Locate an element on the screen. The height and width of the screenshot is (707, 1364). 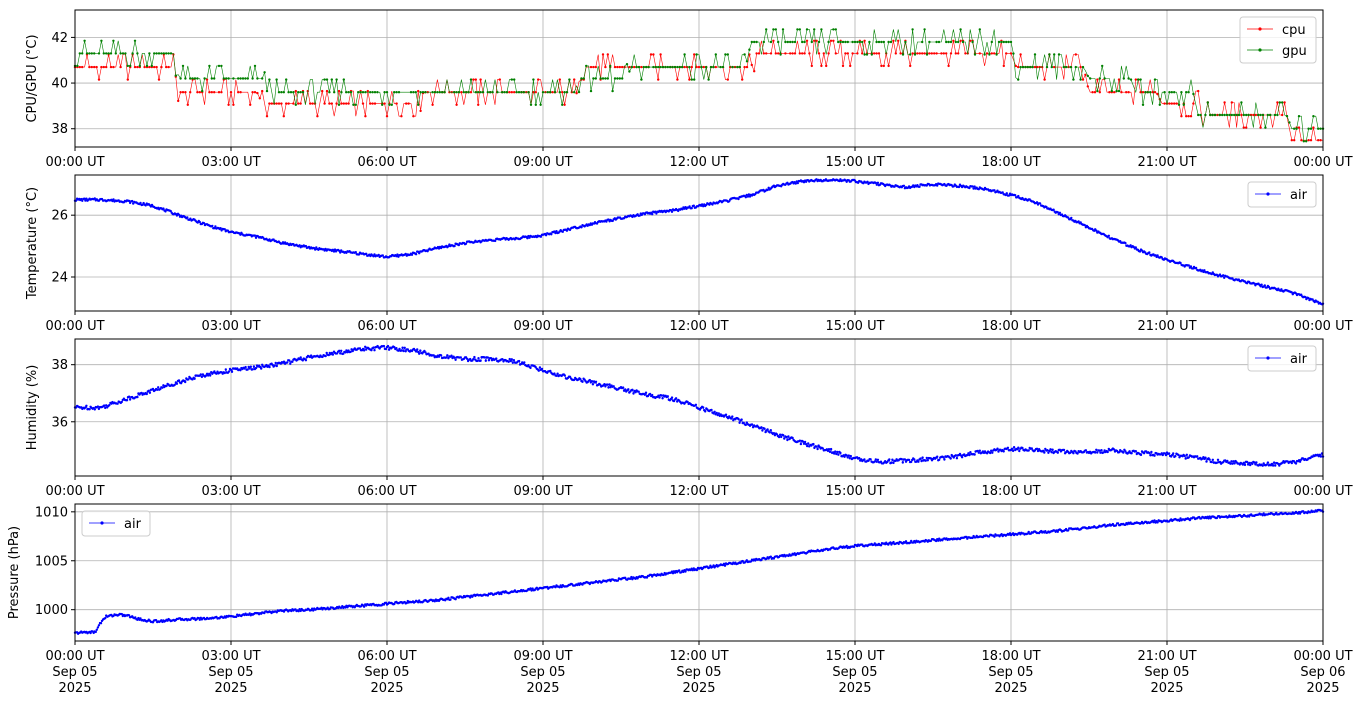
y-tick-label: 40 is located at coordinates (59, 84).